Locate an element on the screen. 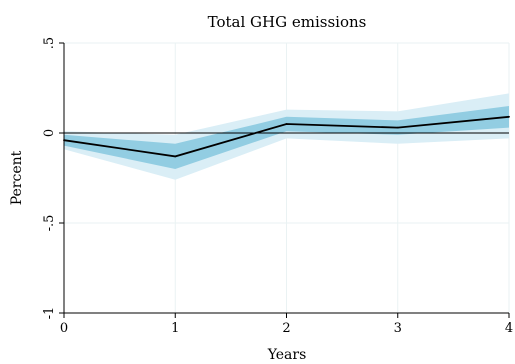 This screenshot has width=515, height=364. x-tick-label: 3 is located at coordinates (398, 328).